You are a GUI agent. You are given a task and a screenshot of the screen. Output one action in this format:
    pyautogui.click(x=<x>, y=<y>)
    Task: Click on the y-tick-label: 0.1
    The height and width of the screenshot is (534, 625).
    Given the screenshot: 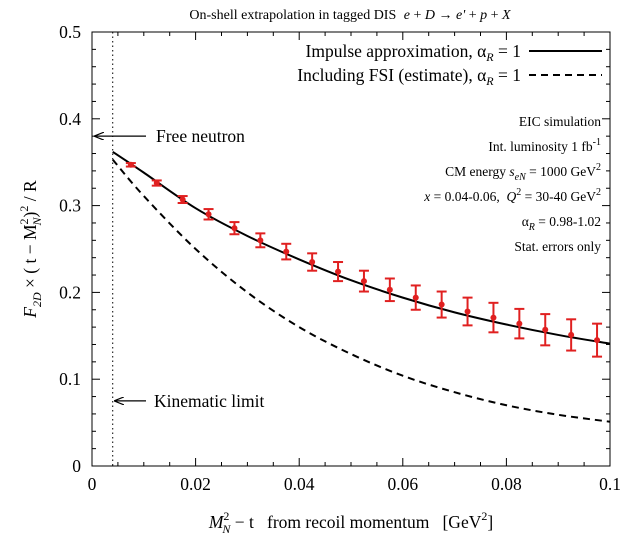 What is the action you would take?
    pyautogui.click(x=70, y=379)
    